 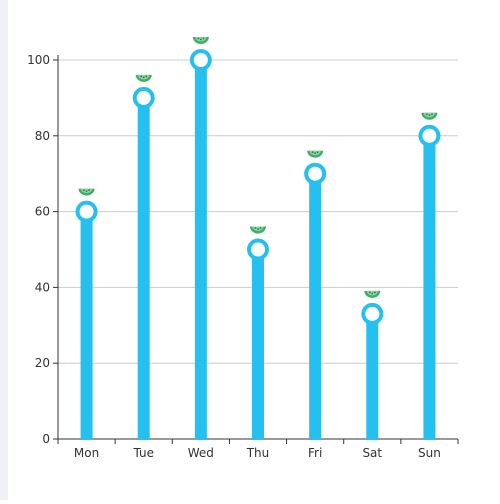 I want to click on y-tick-label: 20, so click(x=42, y=363).